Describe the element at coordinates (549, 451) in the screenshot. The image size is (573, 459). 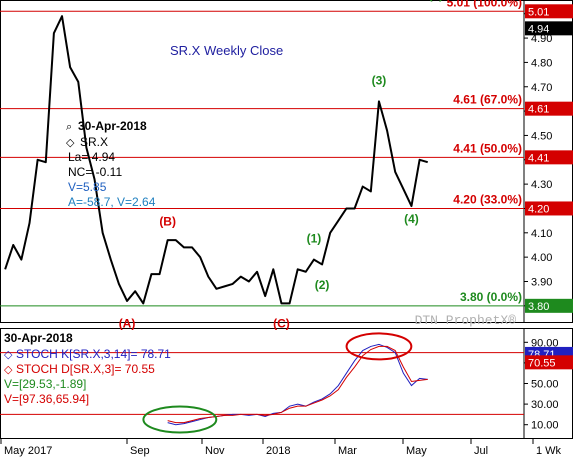
I see `x-tick-label: 1 Wk` at that location.